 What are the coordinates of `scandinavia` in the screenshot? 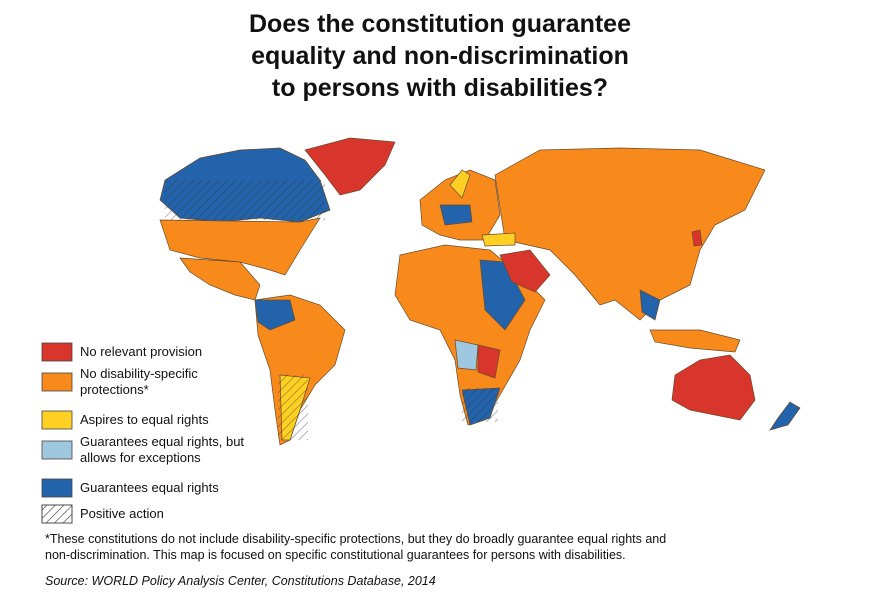 It's located at (460, 184).